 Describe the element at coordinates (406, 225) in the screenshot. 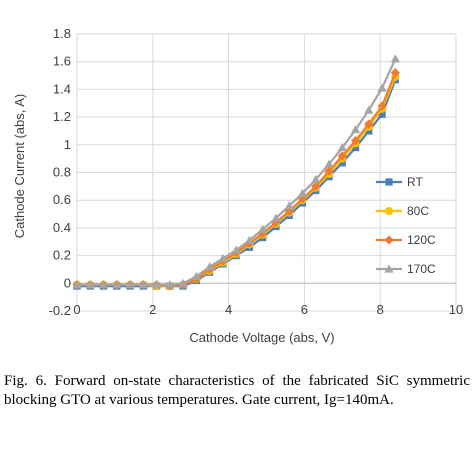

I see `chart-legend: RT 80C 120C 170C` at that location.